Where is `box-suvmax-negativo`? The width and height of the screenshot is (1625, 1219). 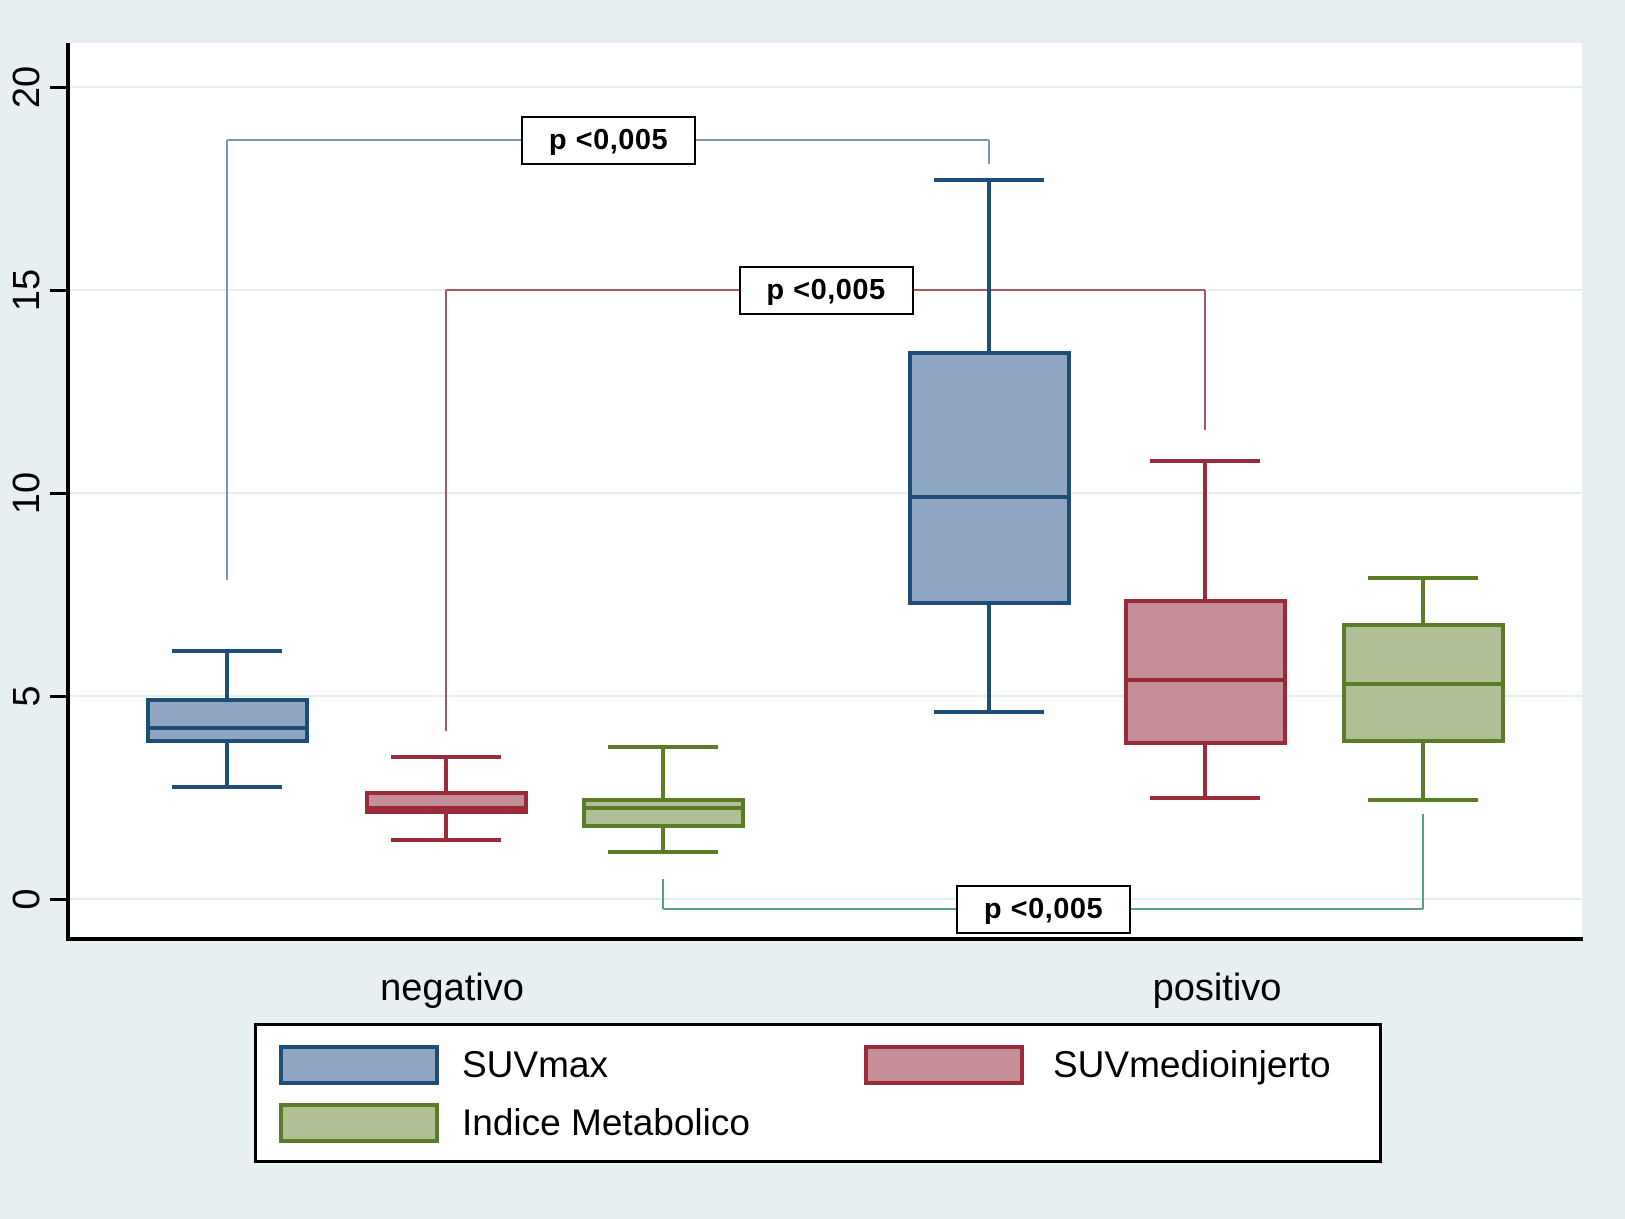 box-suvmax-negativo is located at coordinates (227, 720).